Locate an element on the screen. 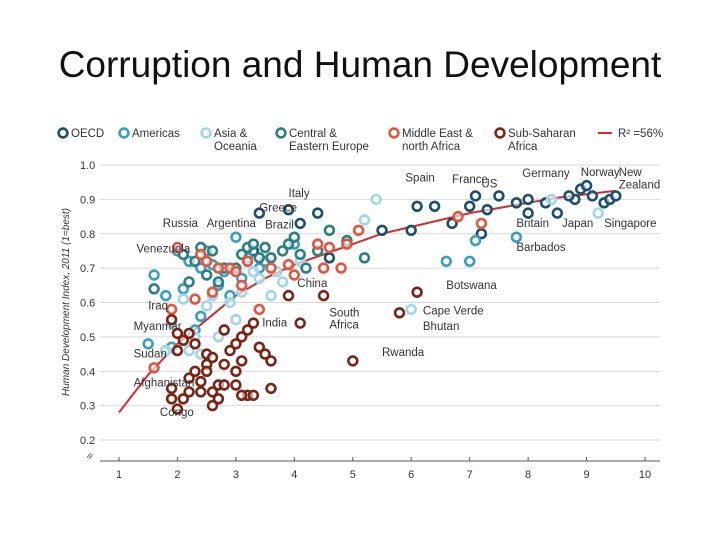  annotation-label: Rwanda is located at coordinates (403, 353).